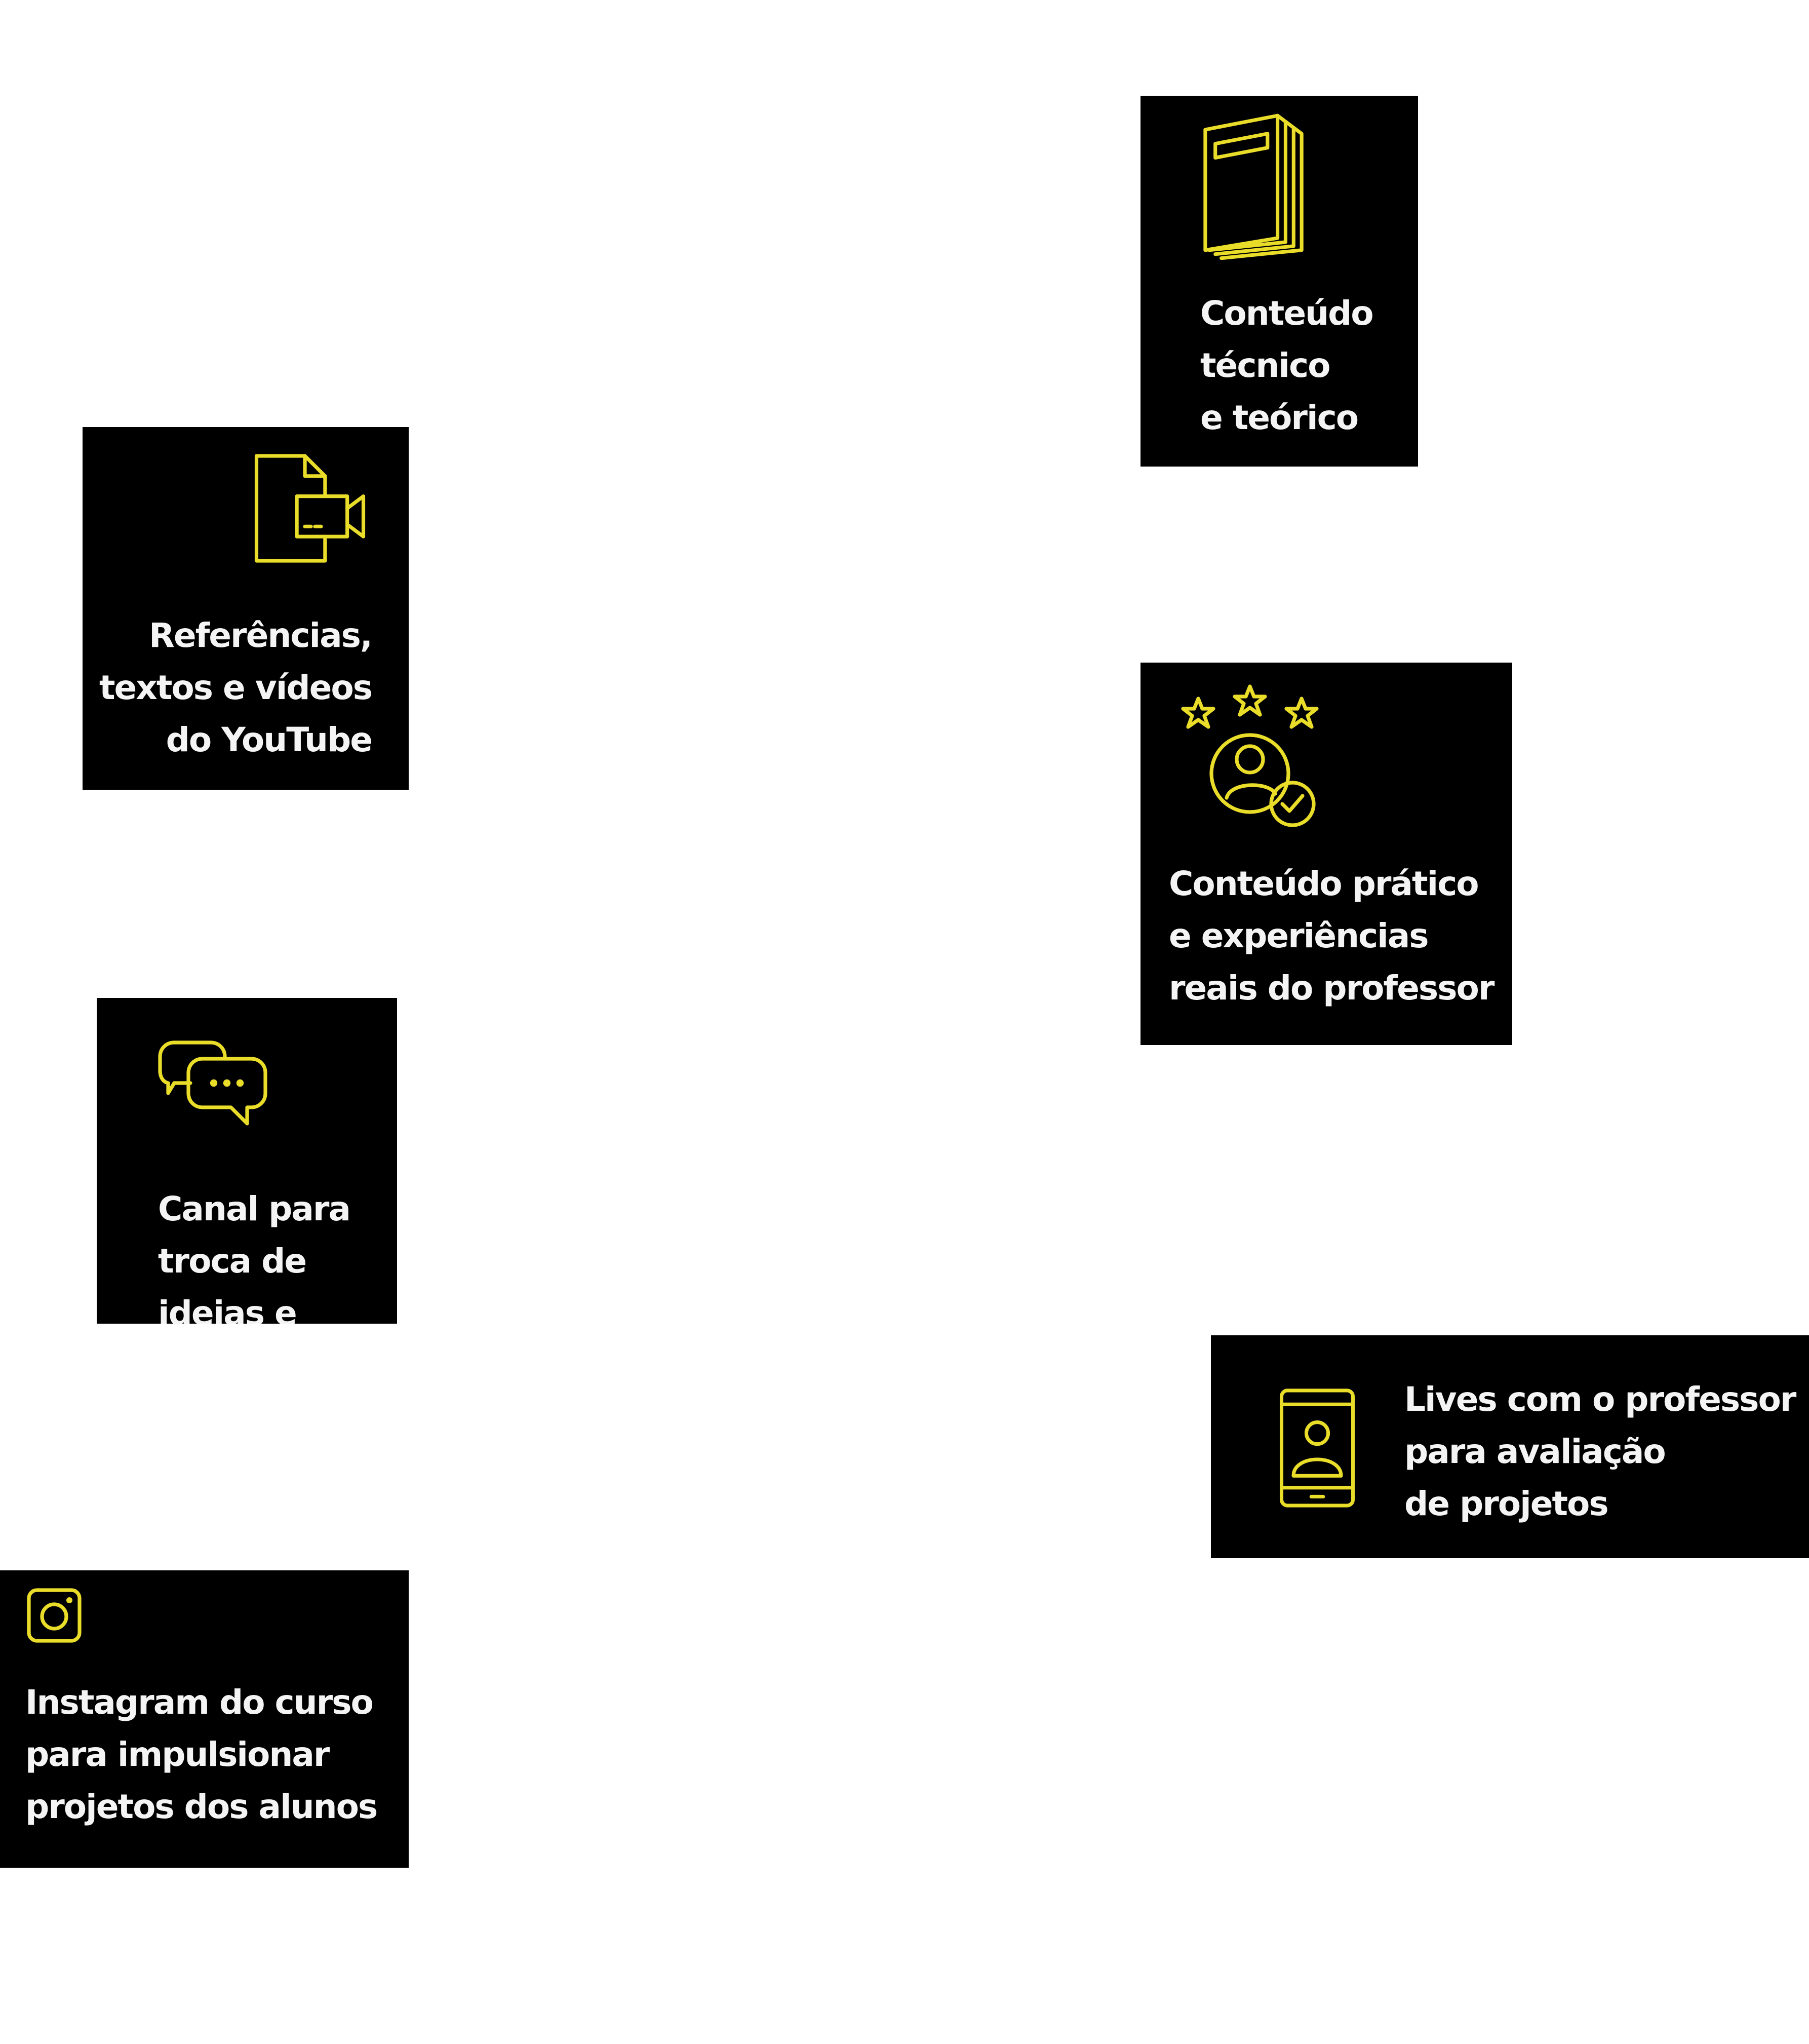 The image size is (1809, 2044). Describe the element at coordinates (232, 1261) in the screenshot. I see `feature-text-line: troca de` at that location.